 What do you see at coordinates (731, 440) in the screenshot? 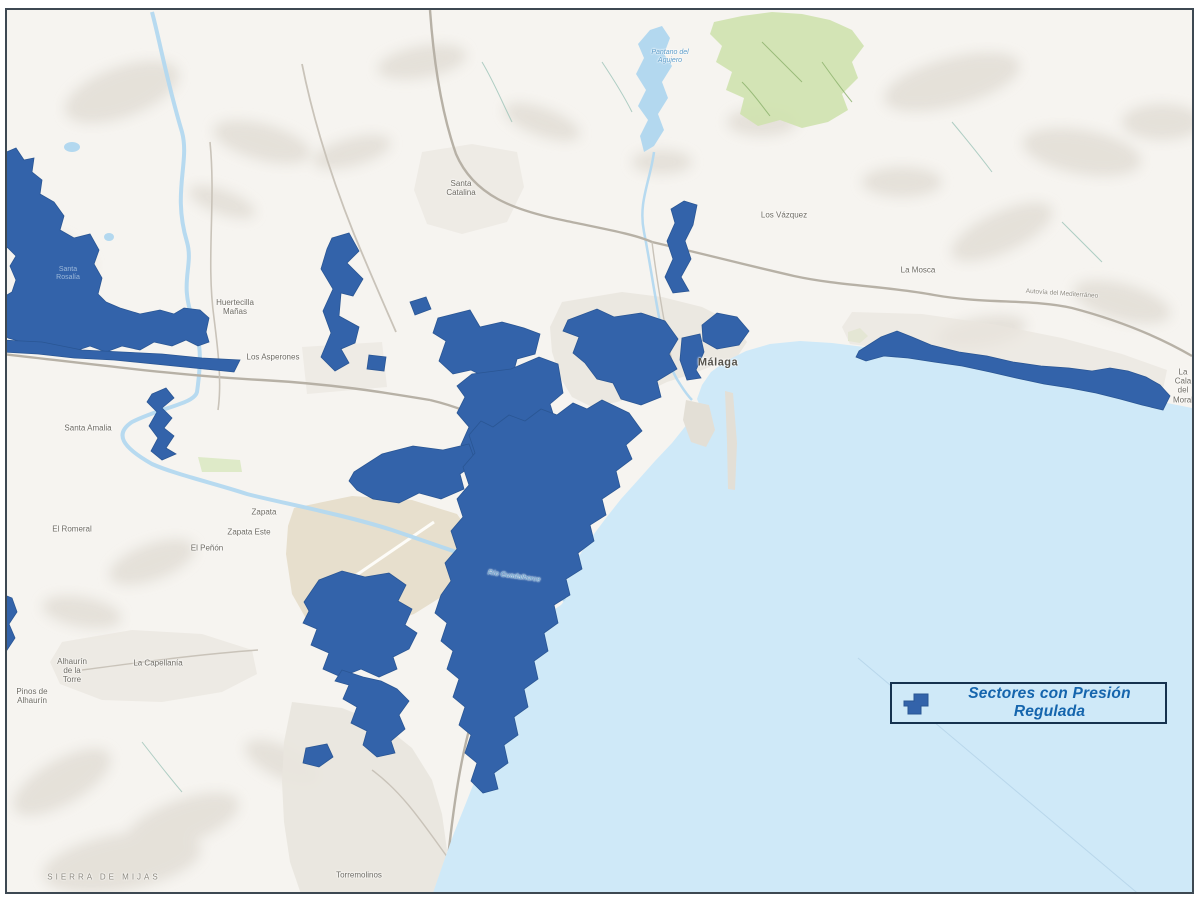
I see `port-breakwater` at bounding box center [731, 440].